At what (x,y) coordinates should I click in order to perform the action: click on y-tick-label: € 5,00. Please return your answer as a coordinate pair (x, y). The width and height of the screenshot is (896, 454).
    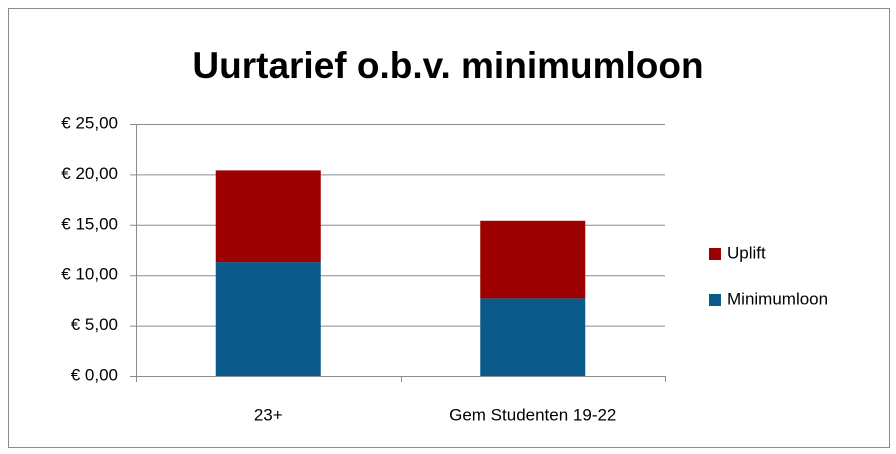
    Looking at the image, I should click on (94, 324).